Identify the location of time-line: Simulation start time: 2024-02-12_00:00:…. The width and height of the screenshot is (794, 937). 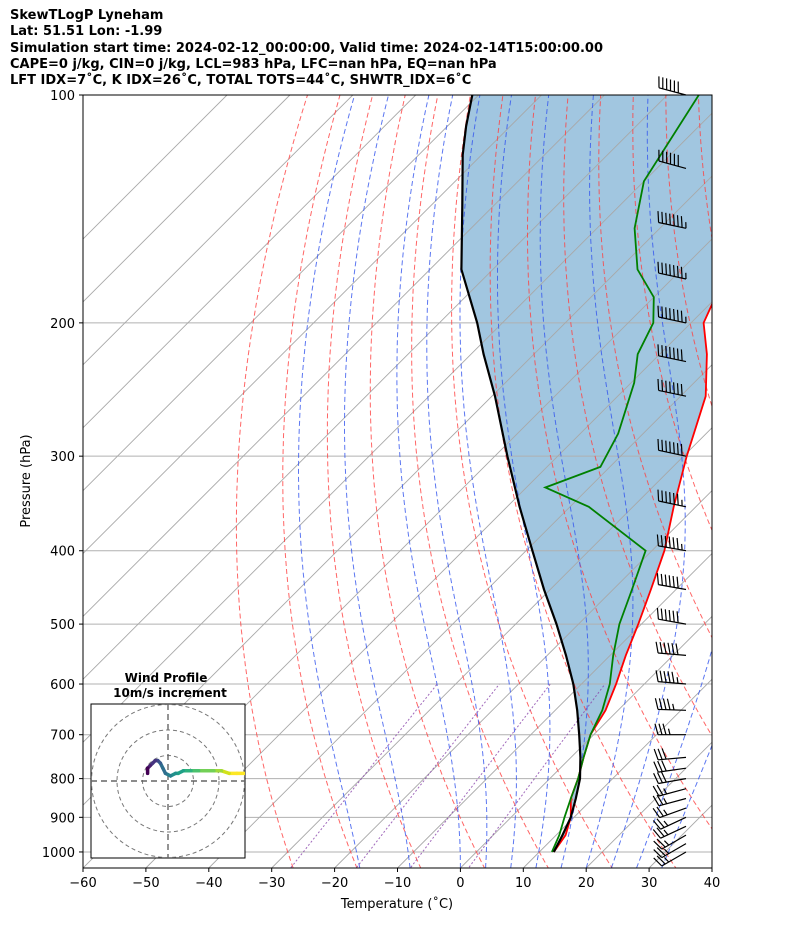
(306, 48).